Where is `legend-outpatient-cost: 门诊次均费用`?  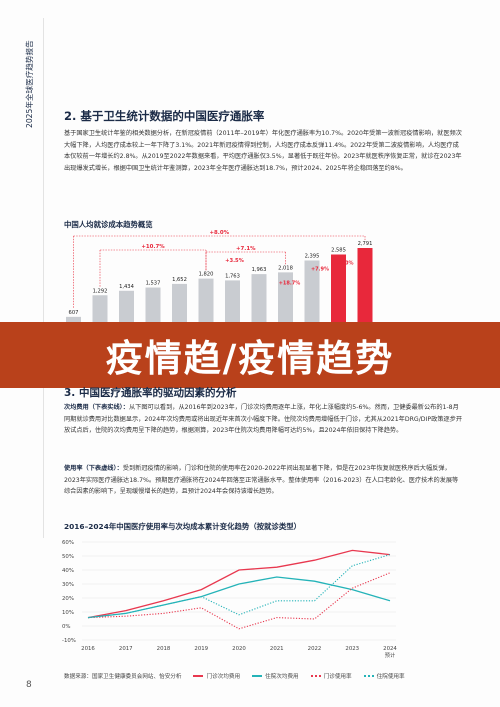
legend-outpatient-cost: 门诊次均费用 is located at coordinates (216, 676).